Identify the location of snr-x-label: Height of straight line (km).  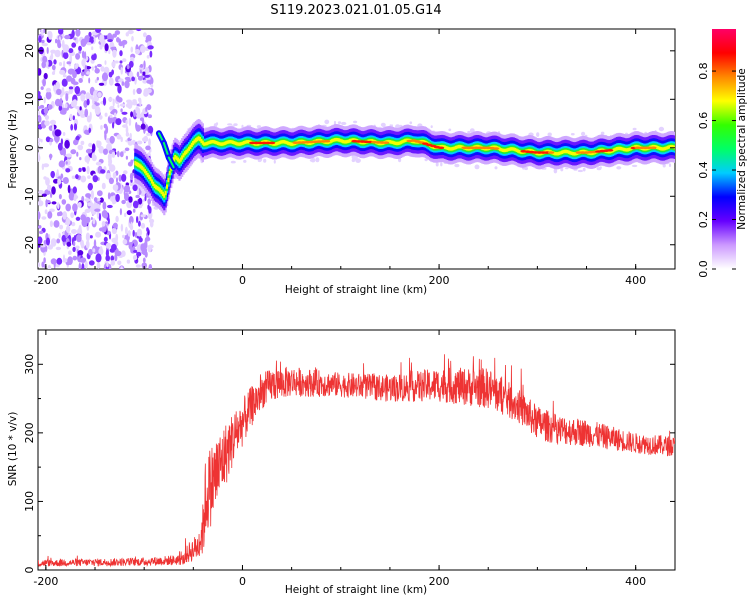
(356, 590).